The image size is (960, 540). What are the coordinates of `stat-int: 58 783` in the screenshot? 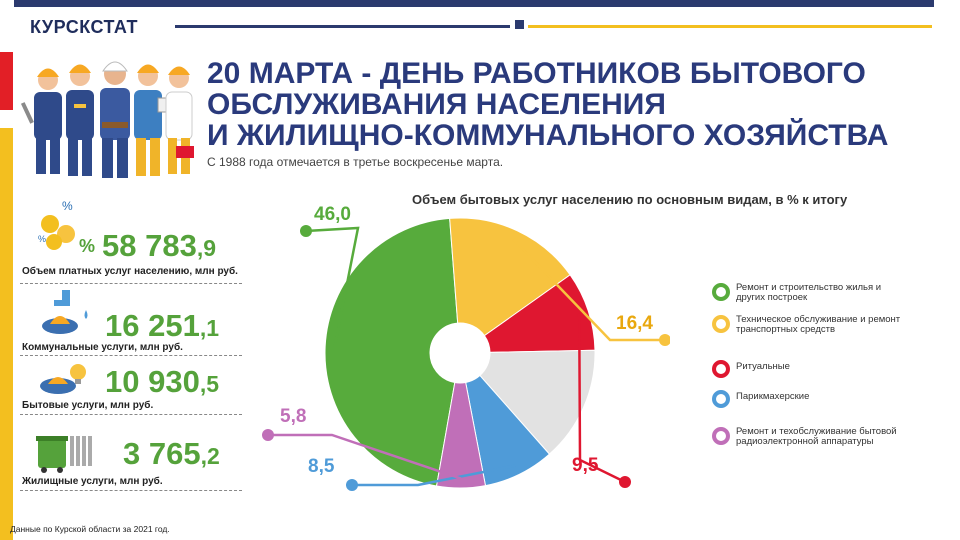 It's located at (149, 245).